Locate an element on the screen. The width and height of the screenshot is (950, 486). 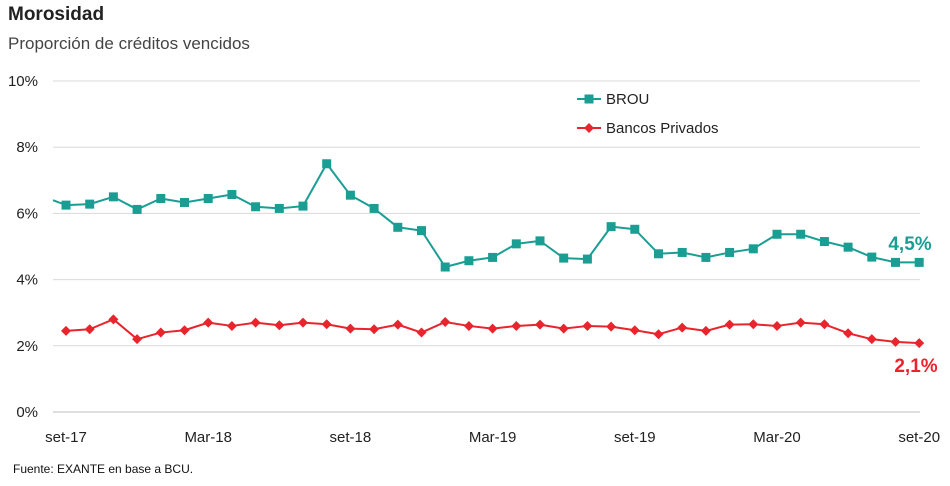
x-tick-label: Mar-20 is located at coordinates (777, 437).